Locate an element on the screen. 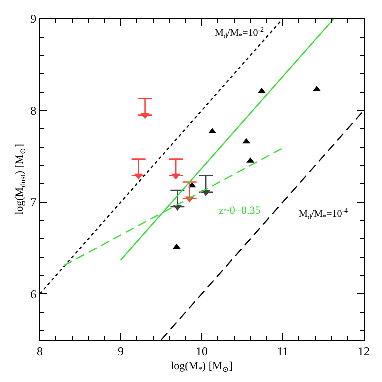  series-label: z~0−0.35 is located at coordinates (240, 211).